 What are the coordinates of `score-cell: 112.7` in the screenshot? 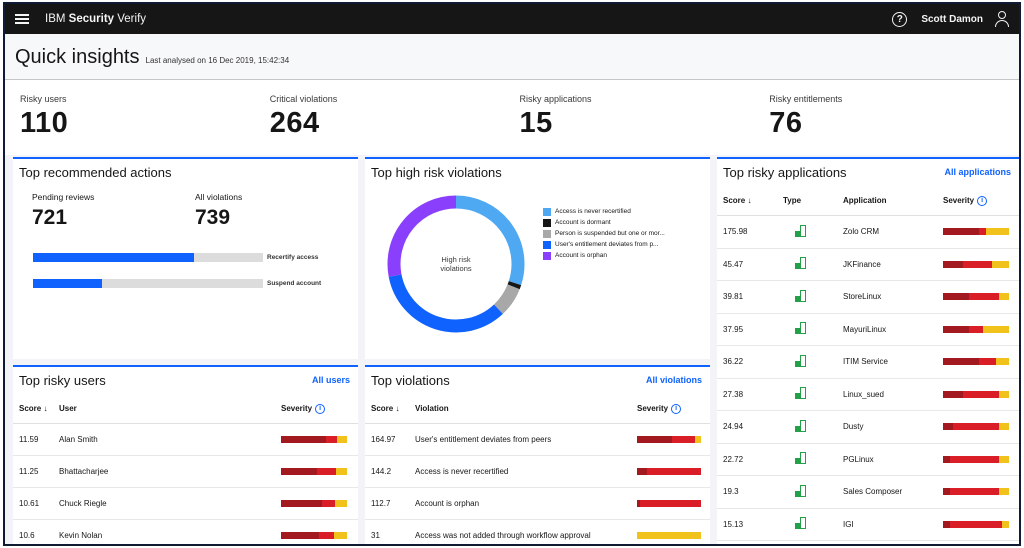 It's located at (381, 503).